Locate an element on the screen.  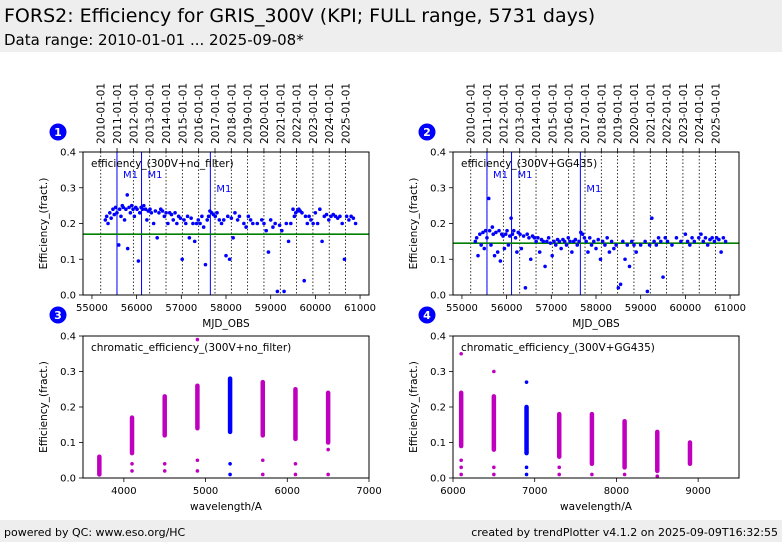
x-axis-label: MJD_OBS is located at coordinates (226, 324).